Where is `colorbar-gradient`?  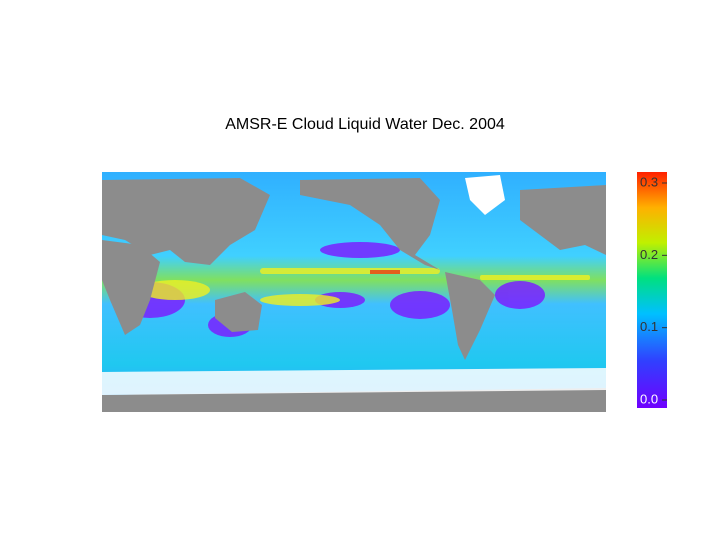 colorbar-gradient is located at coordinates (652, 290).